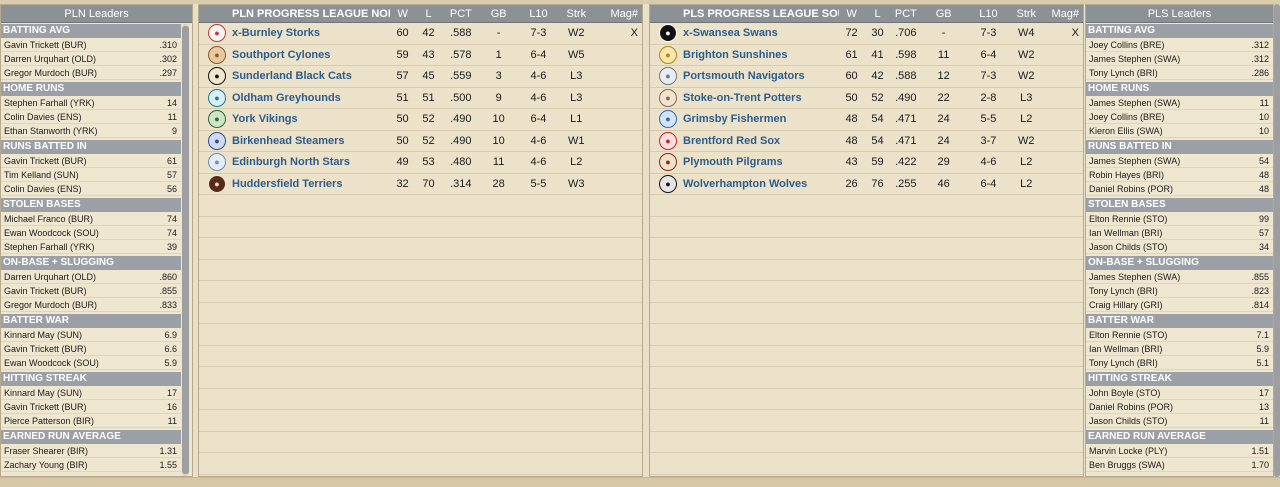  I want to click on league-title: PLN PROGRESS LEAGUE NORTH, so click(311, 14).